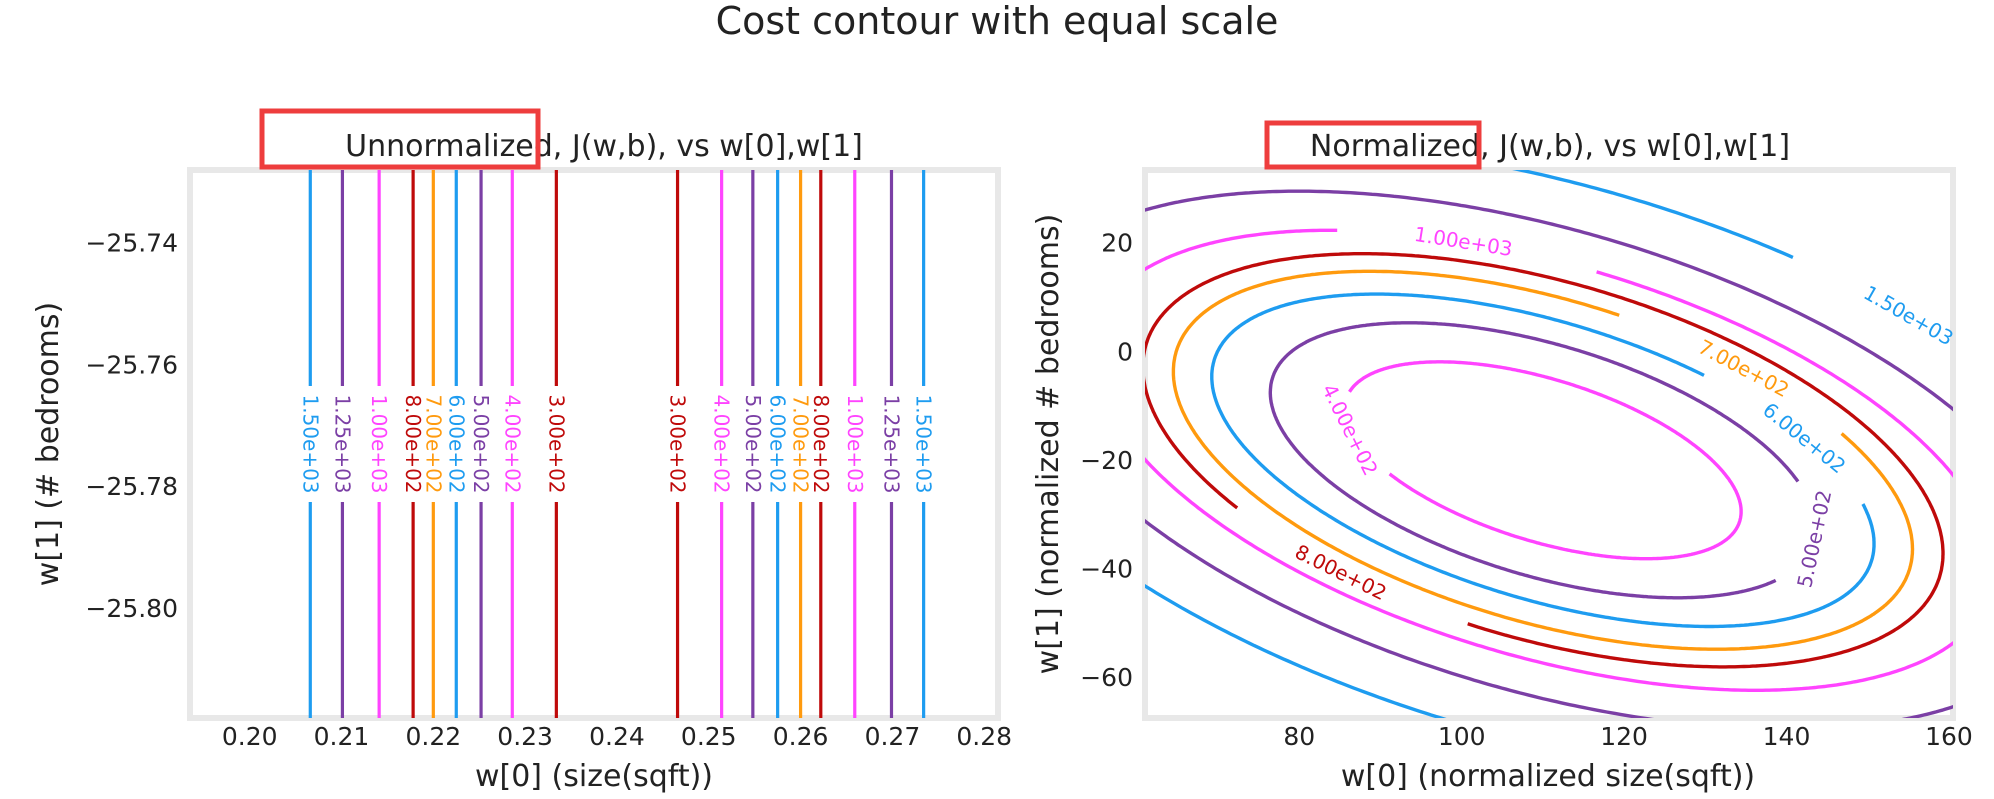 The width and height of the screenshot is (1994, 799). What do you see at coordinates (801, 443) in the screenshot?
I see `contour-label-left-13: 7.00e+02` at bounding box center [801, 443].